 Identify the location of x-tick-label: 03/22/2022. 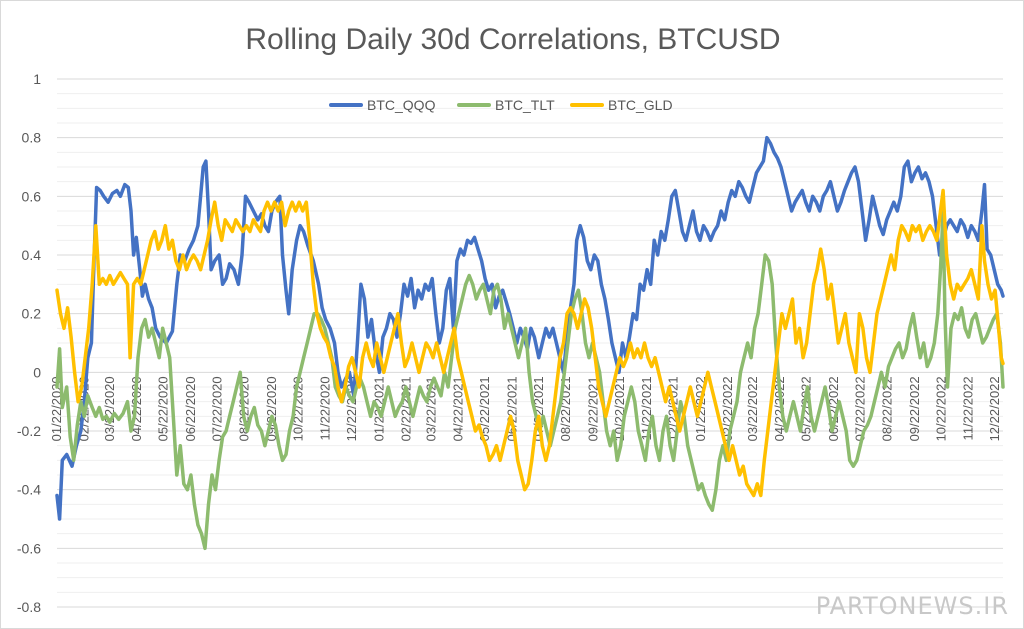
(752, 408).